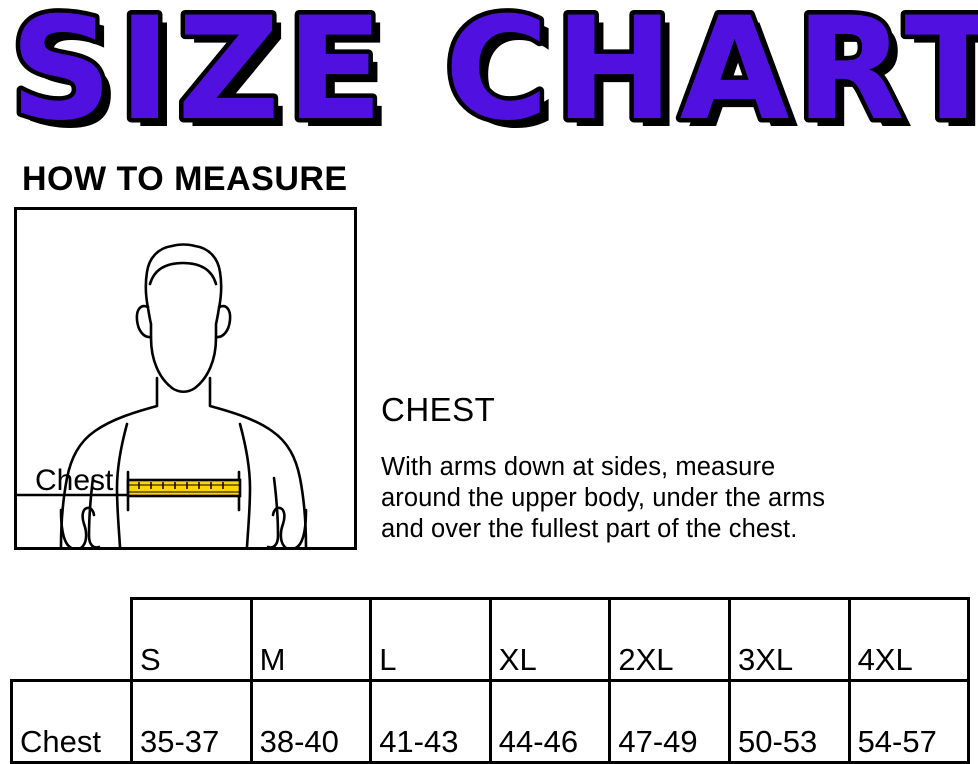 Image resolution: width=978 pixels, height=764 pixels. I want to click on description-line-2: around the upper body, under the arms, so click(603, 498).